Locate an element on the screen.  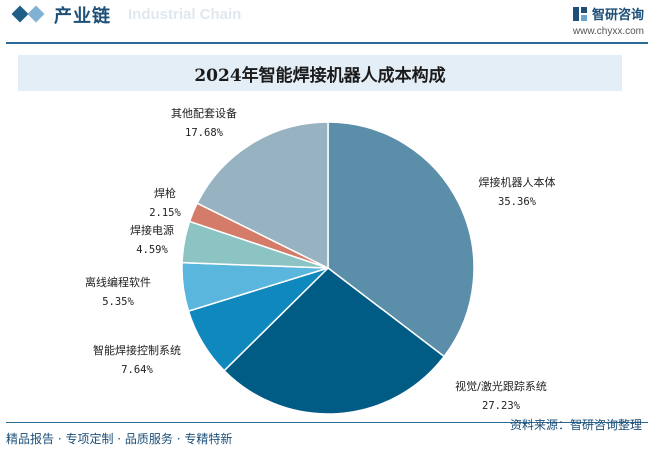
slice-value-1: 35.36% is located at coordinates (517, 202).